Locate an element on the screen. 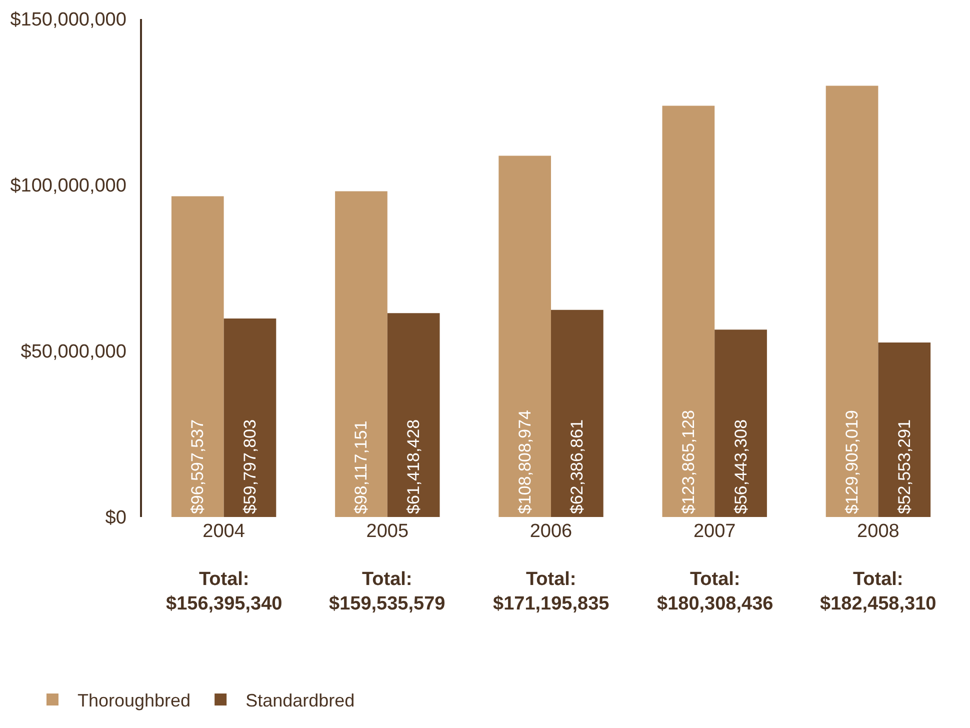 Image resolution: width=970 pixels, height=728 pixels. legend-label: Standardbred is located at coordinates (300, 700).